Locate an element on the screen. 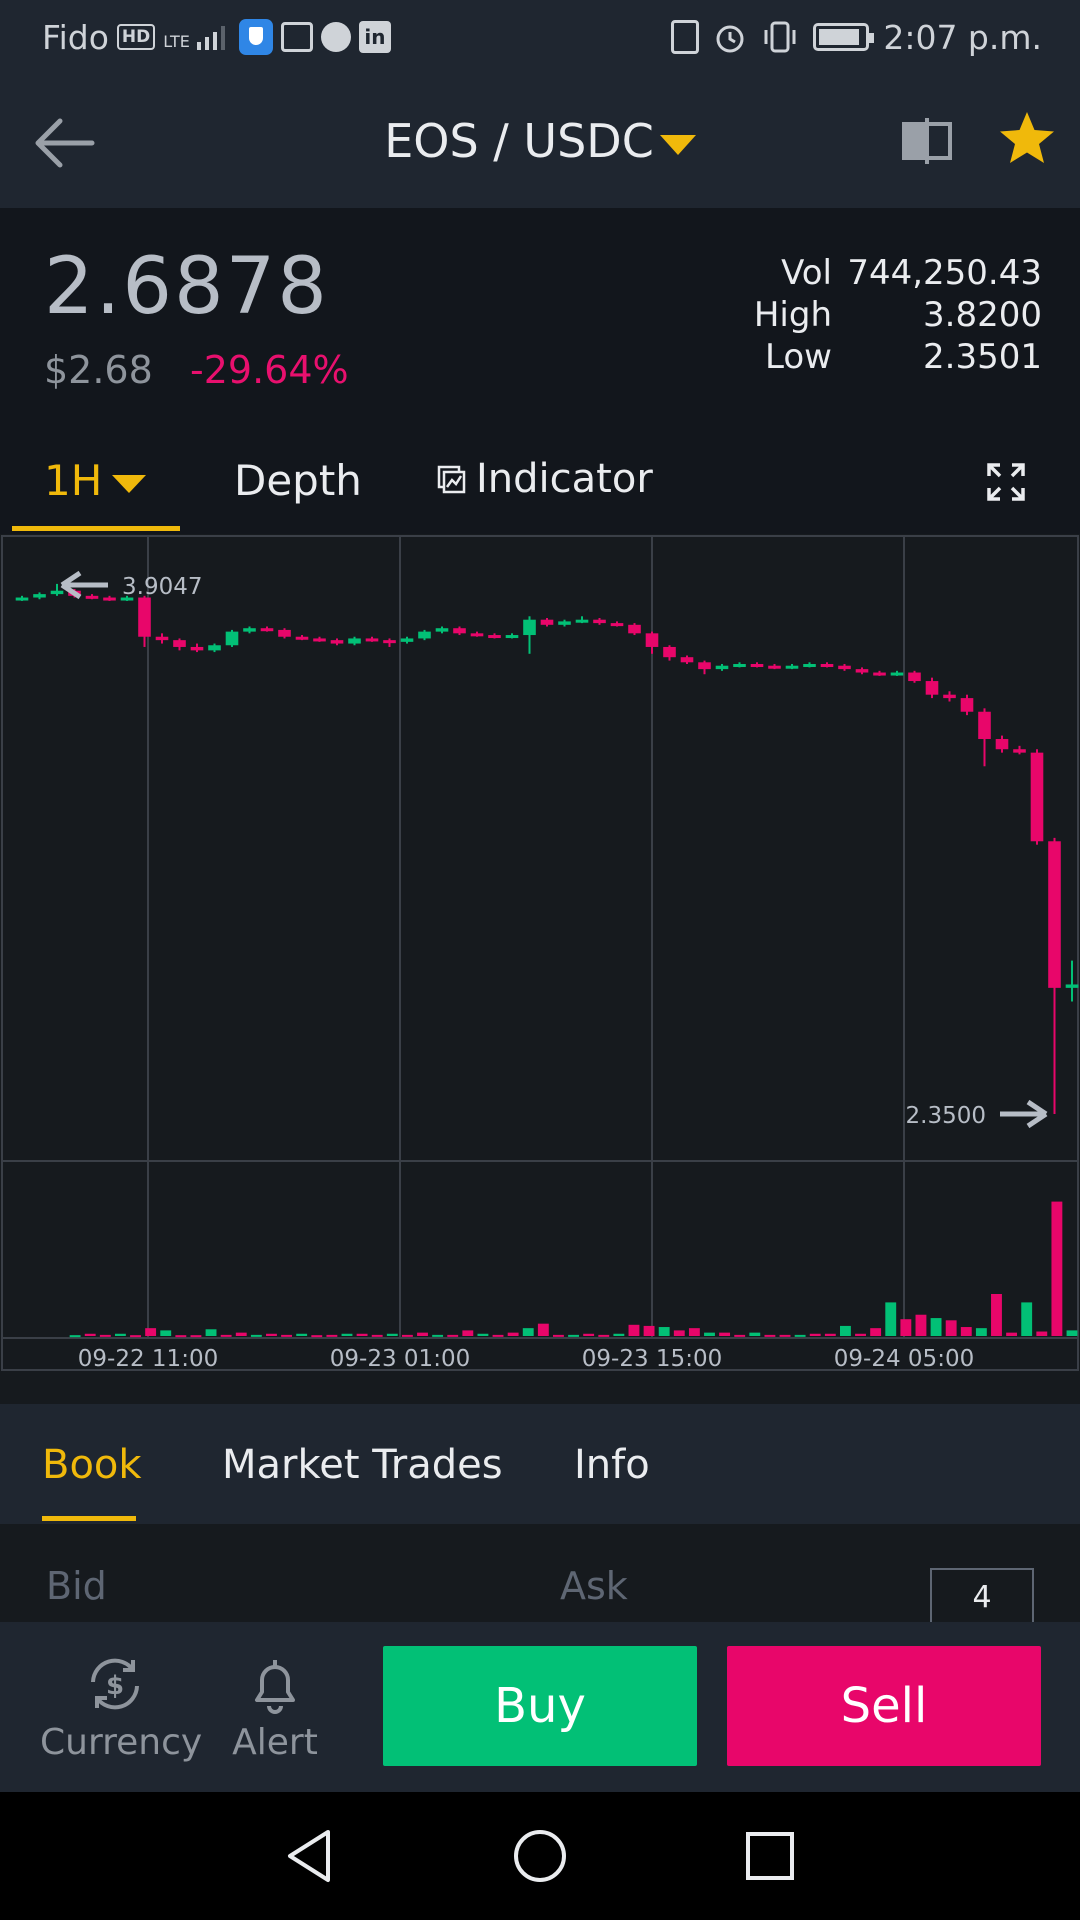  last-price: 2.6878 is located at coordinates (186, 287).